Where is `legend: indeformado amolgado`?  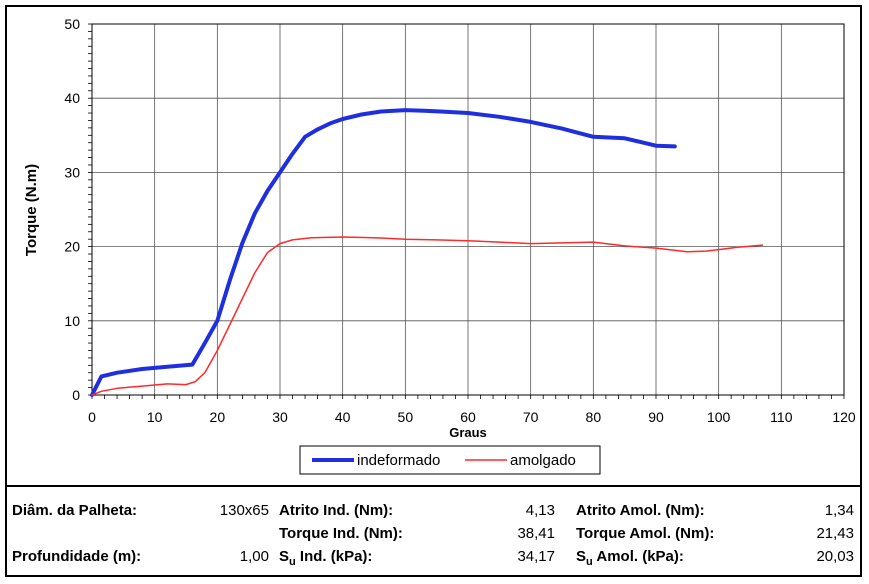
legend: indeformado amolgado is located at coordinates (450, 460).